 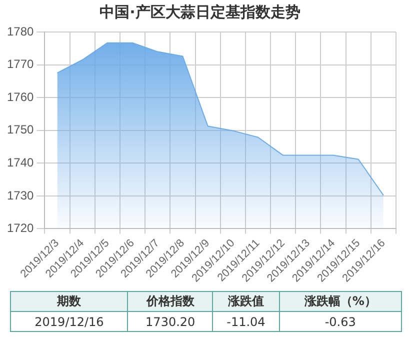 What do you see at coordinates (69, 322) in the screenshot?
I see `text: 2019/12/16` at bounding box center [69, 322].